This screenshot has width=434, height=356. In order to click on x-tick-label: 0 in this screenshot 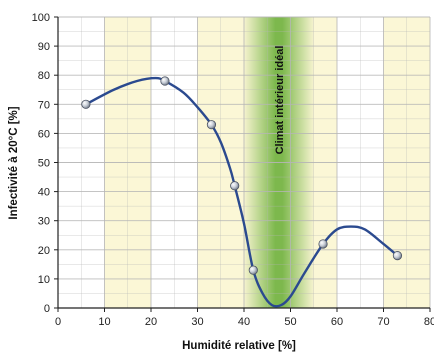, I will do `click(58, 322)`.